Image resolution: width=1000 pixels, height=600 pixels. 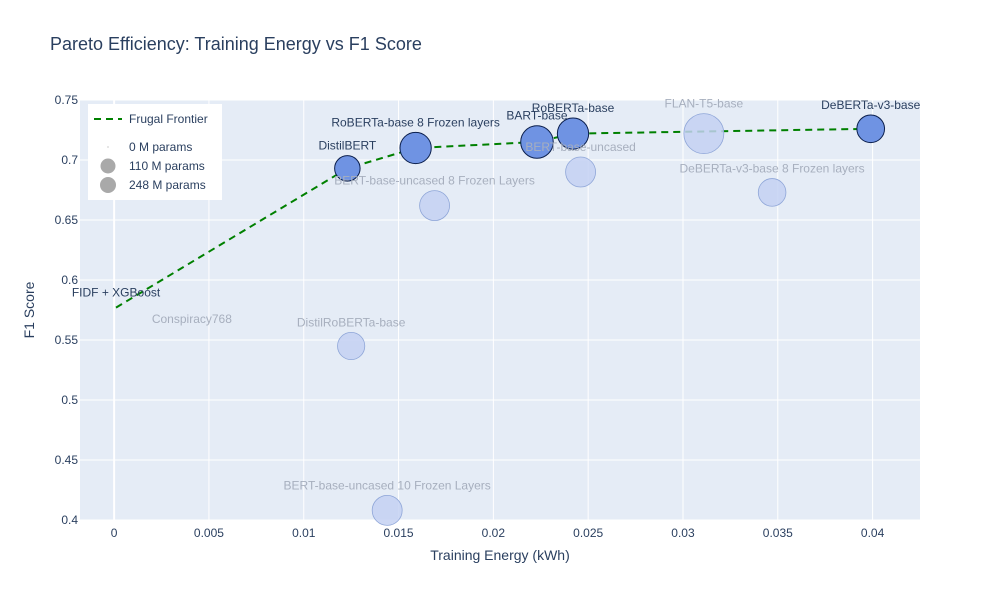 I want to click on point-label: FIDF + XGBoost, so click(x=116, y=293).